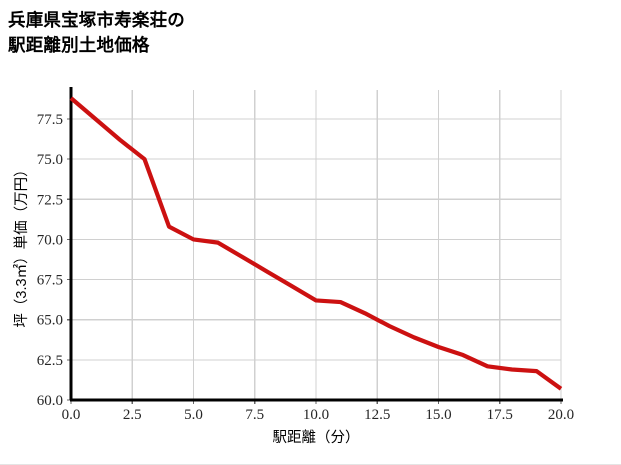 The image size is (621, 465). I want to click on x-tick-label: 10.0, so click(316, 415).